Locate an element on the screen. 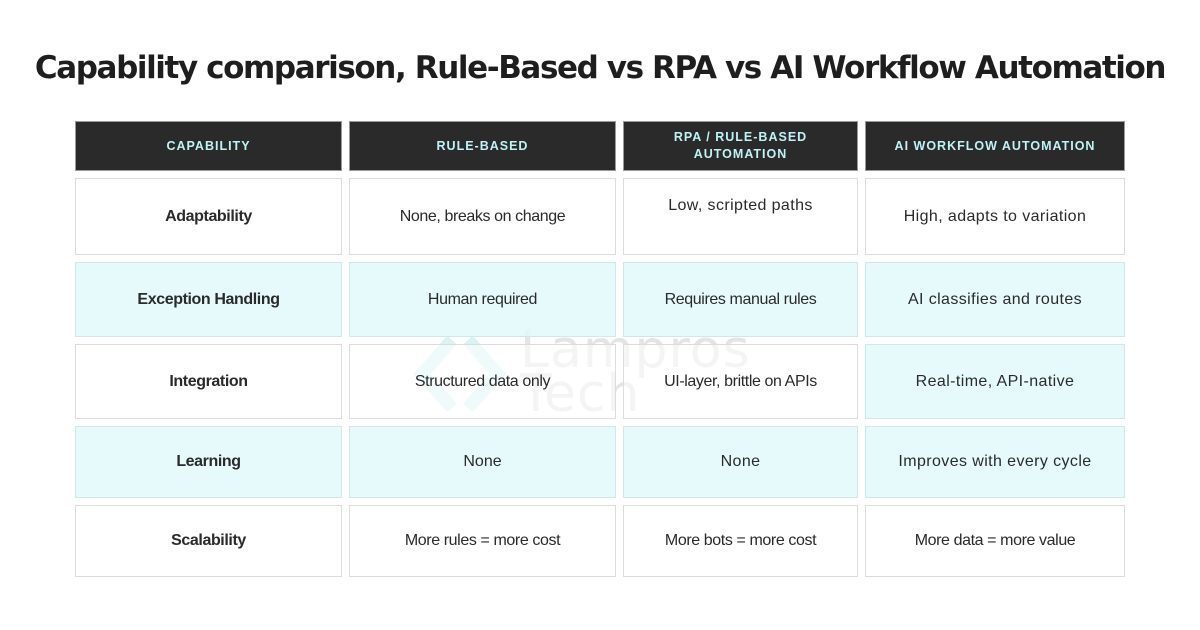 This screenshot has height=630, width=1200. row-learning-rule-based: None is located at coordinates (482, 462).